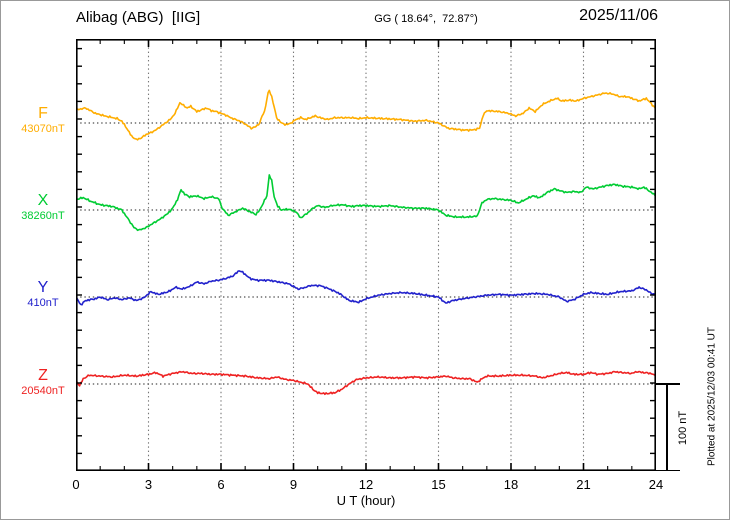  What do you see at coordinates (43, 303) in the screenshot?
I see `series-Y-baseline-value: 410nT` at bounding box center [43, 303].